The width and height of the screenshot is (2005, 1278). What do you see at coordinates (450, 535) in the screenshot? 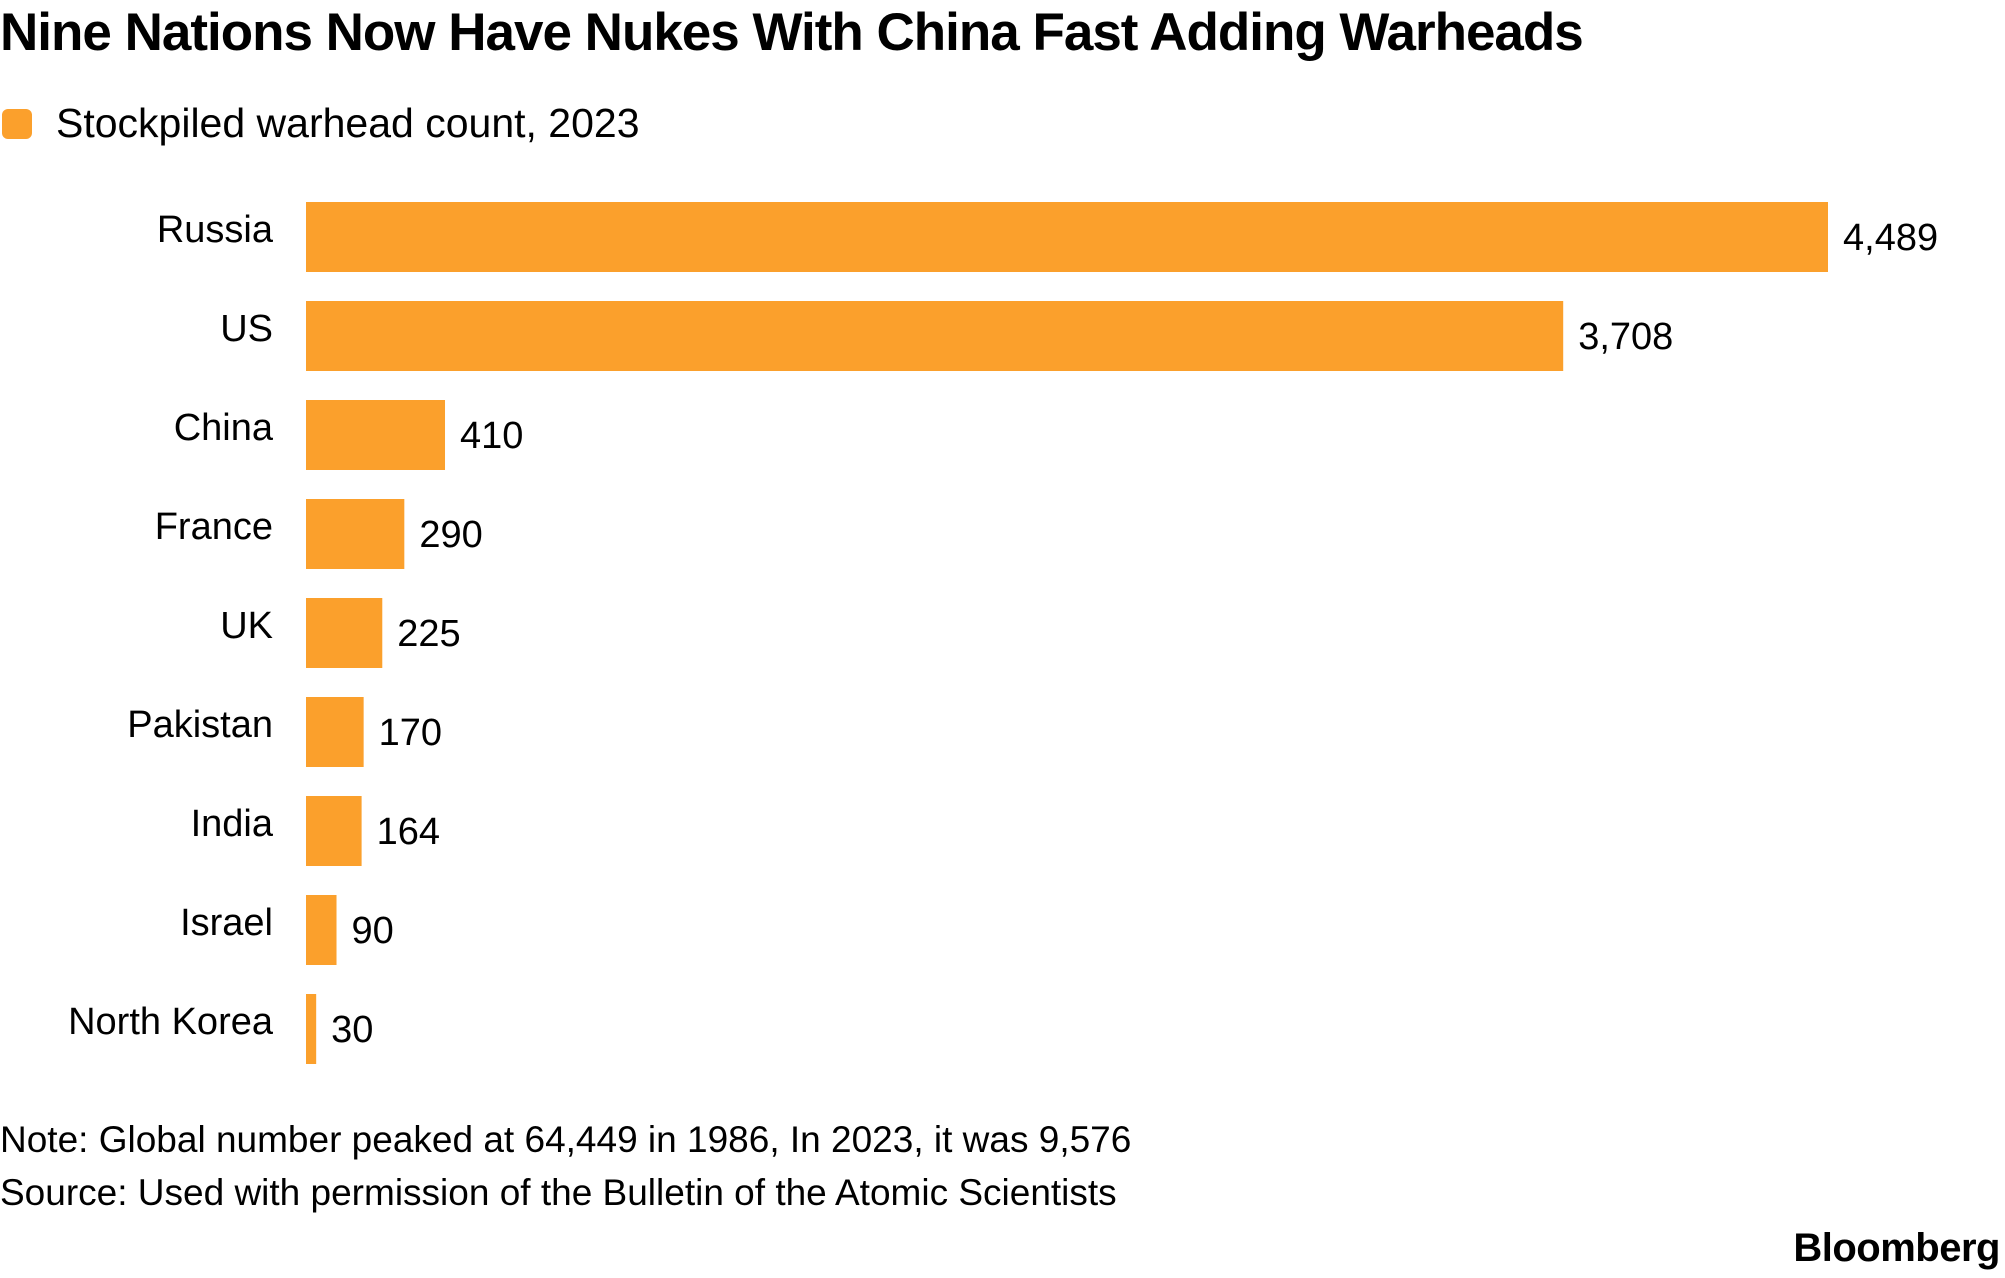
I see `value-label: 290` at bounding box center [450, 535].